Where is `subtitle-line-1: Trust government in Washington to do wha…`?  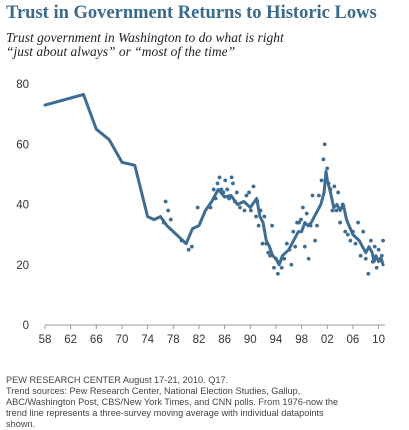 subtitle-line-1: Trust government in Washington to do wha… is located at coordinates (145, 37).